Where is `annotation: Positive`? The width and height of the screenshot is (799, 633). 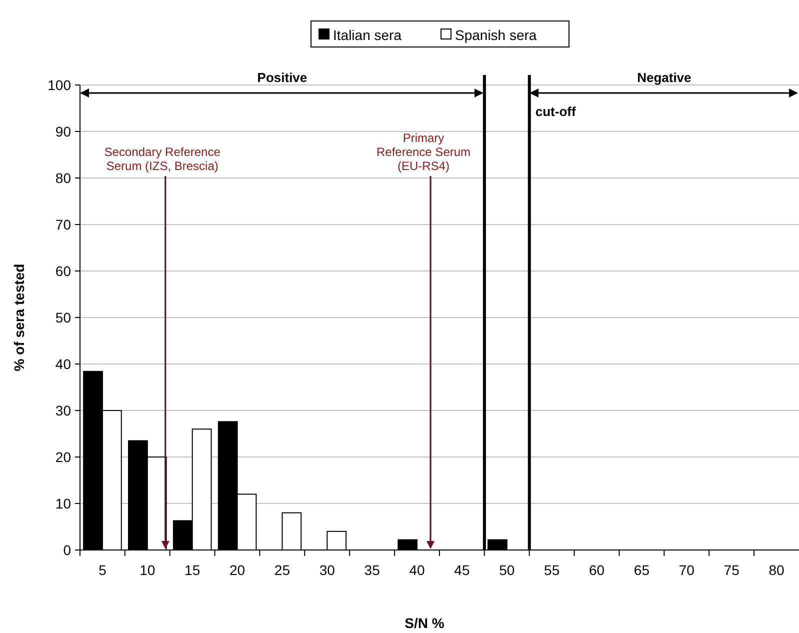 annotation: Positive is located at coordinates (282, 77).